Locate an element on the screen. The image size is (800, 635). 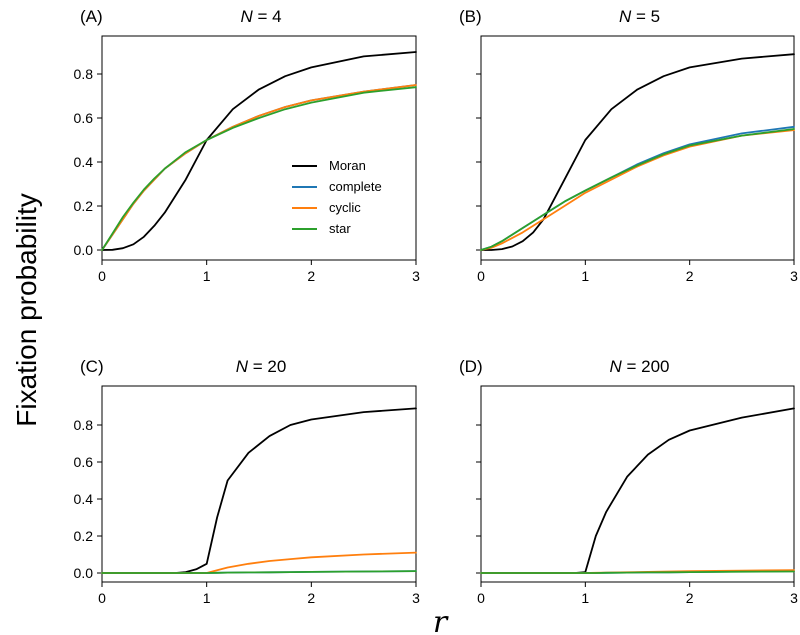
panel-title-value: 200 is located at coordinates (655, 366).